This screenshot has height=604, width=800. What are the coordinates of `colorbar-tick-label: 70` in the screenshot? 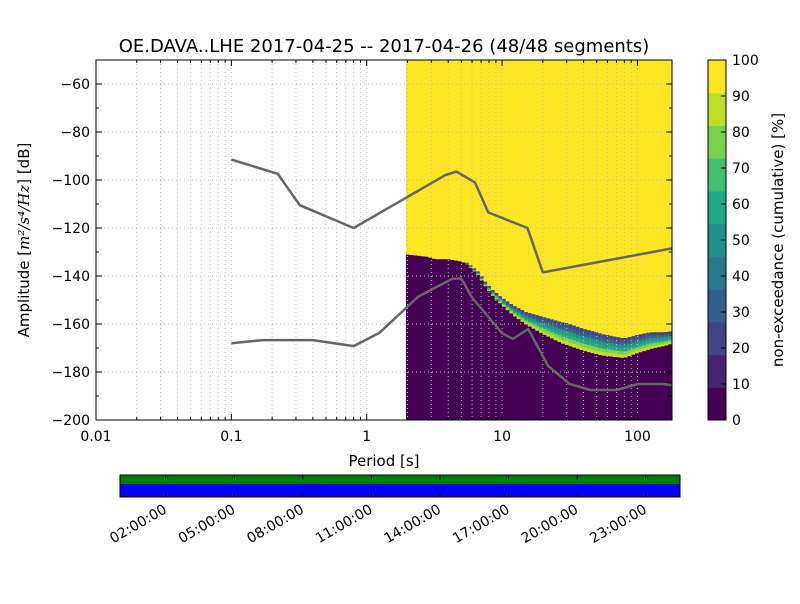 It's located at (741, 169).